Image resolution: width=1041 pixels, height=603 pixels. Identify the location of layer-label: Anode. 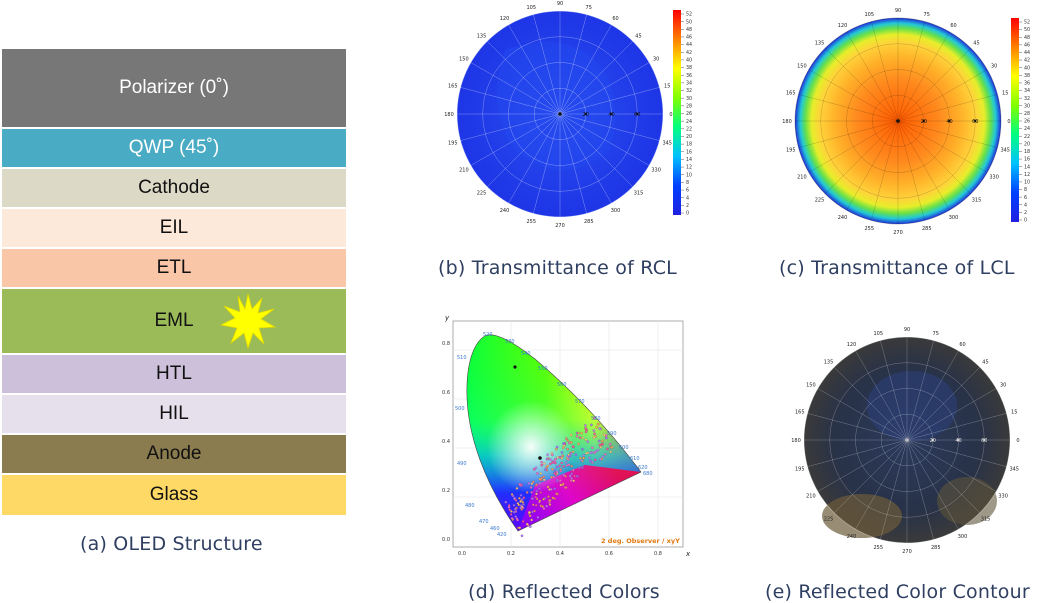
(174, 453).